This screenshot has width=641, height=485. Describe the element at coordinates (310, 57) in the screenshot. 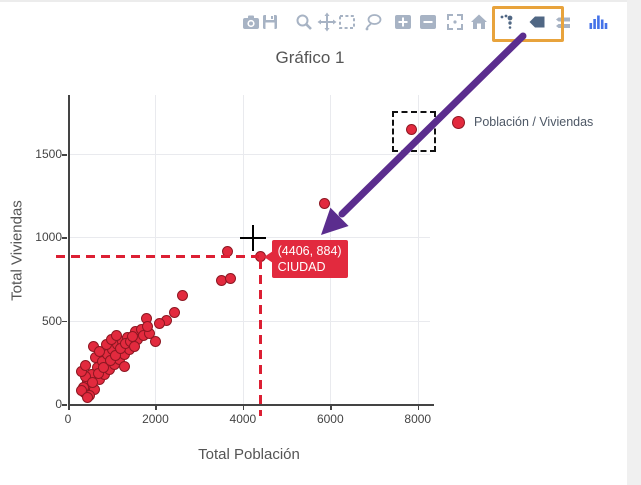

I see `chart-title: Gráfico 1` at that location.